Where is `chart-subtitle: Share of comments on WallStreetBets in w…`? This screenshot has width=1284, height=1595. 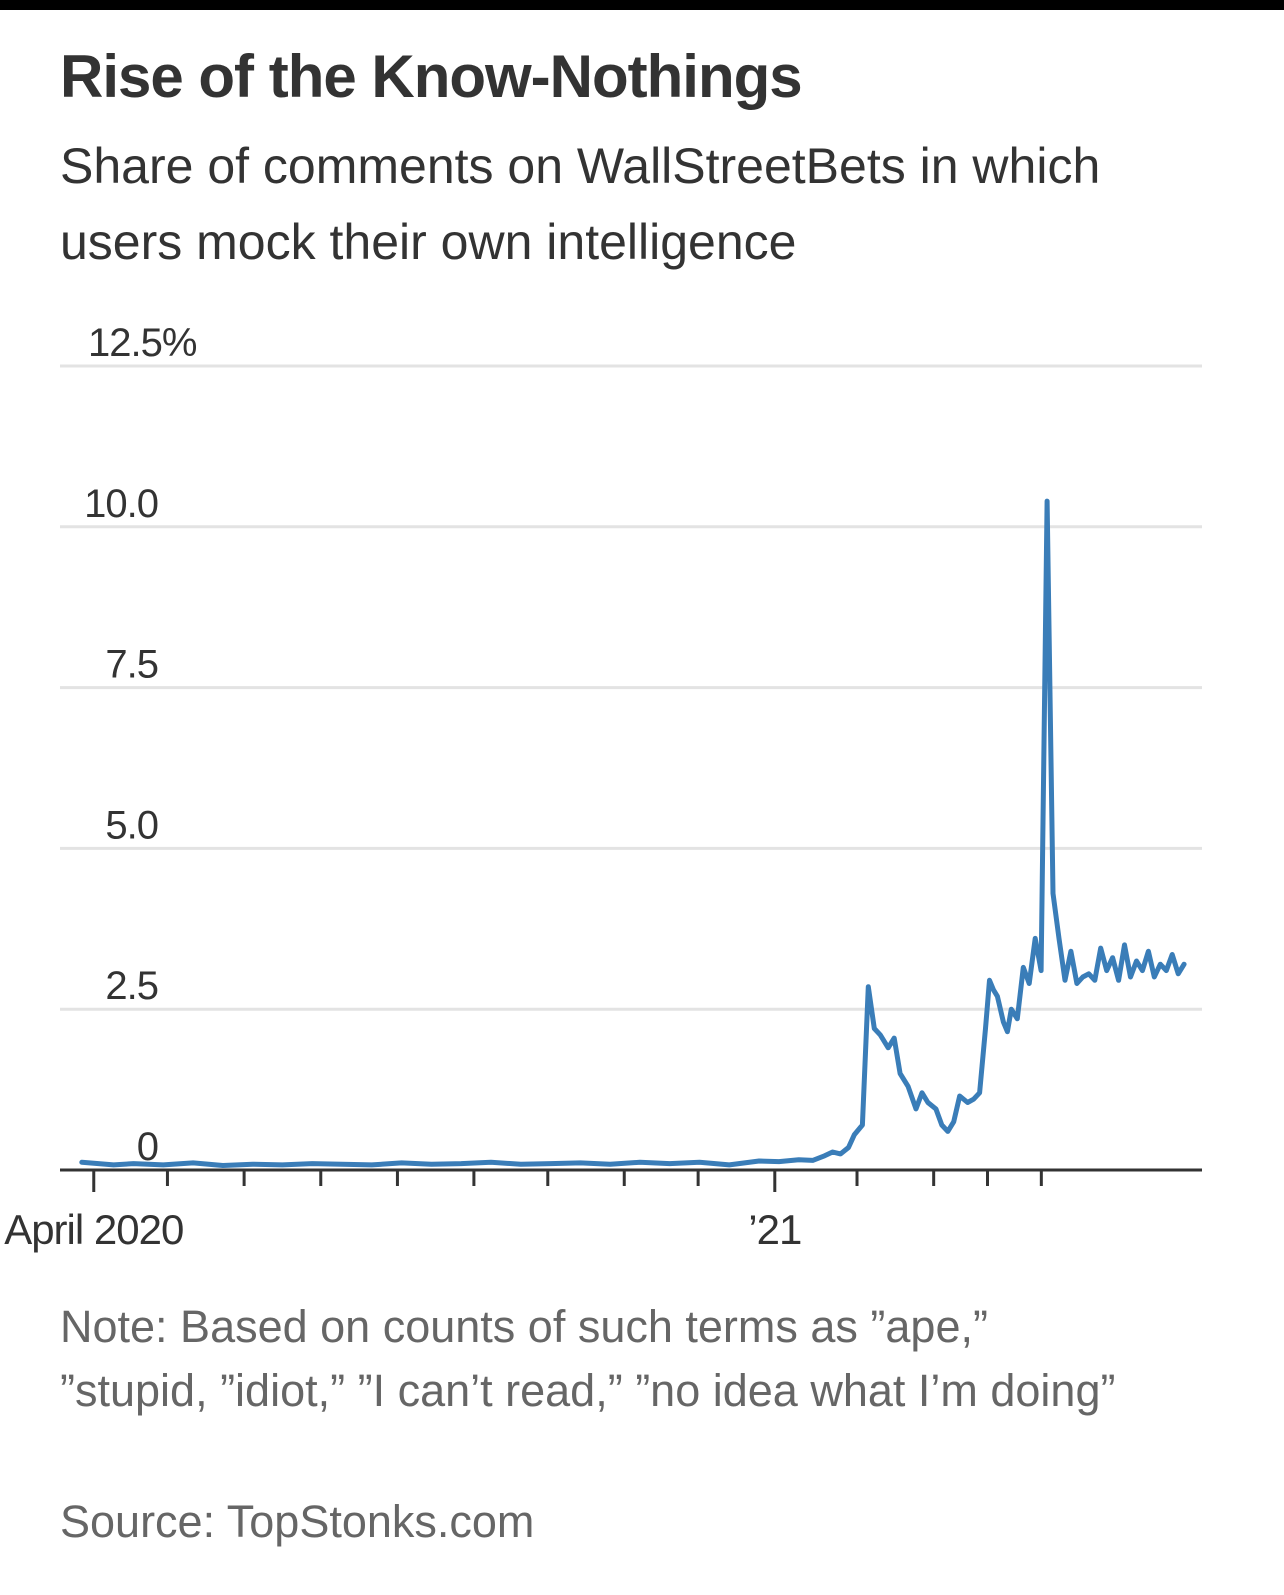 chart-subtitle: Share of comments on WallStreetBets in w… is located at coordinates (580, 204).